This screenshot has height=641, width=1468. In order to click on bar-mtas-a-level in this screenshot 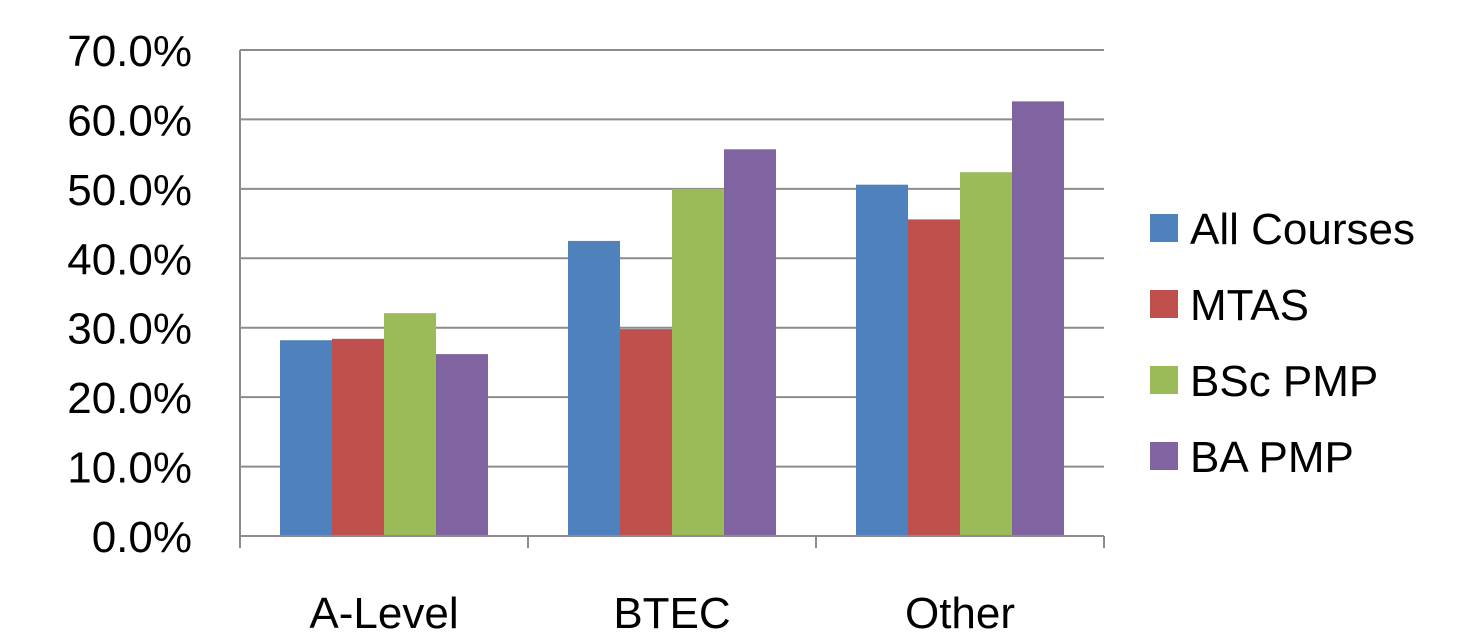, I will do `click(358, 437)`.